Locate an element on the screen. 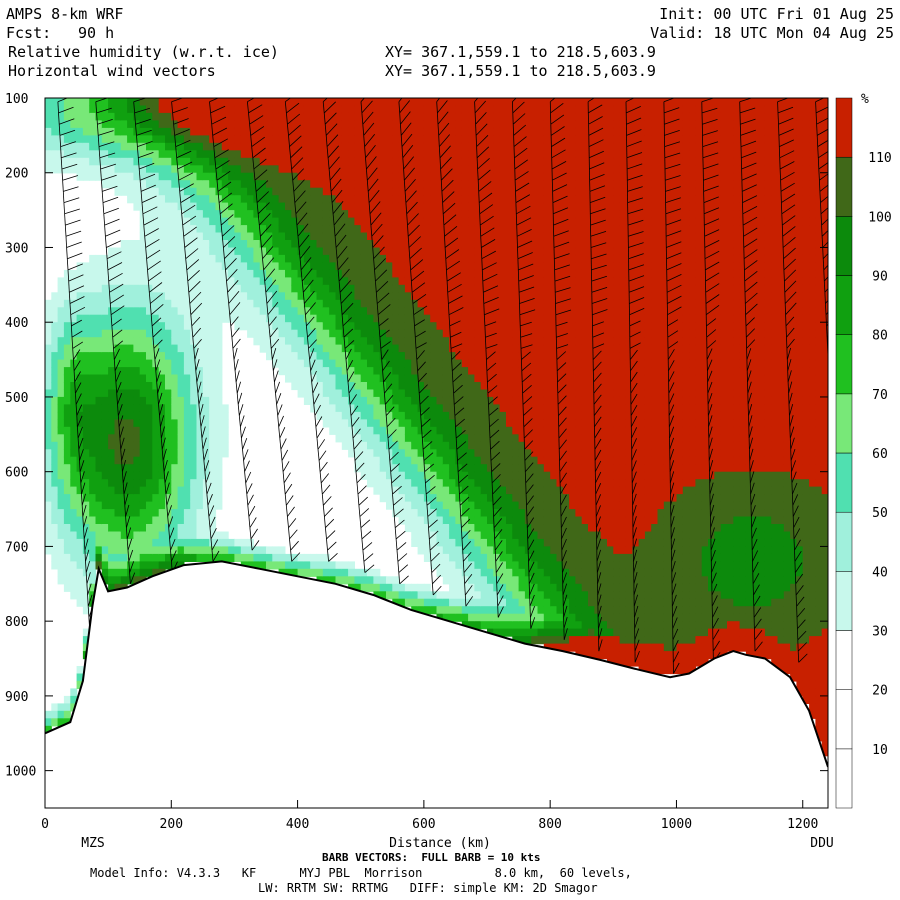  model-title: AMPS 8-km WRF is located at coordinates (65, 14).